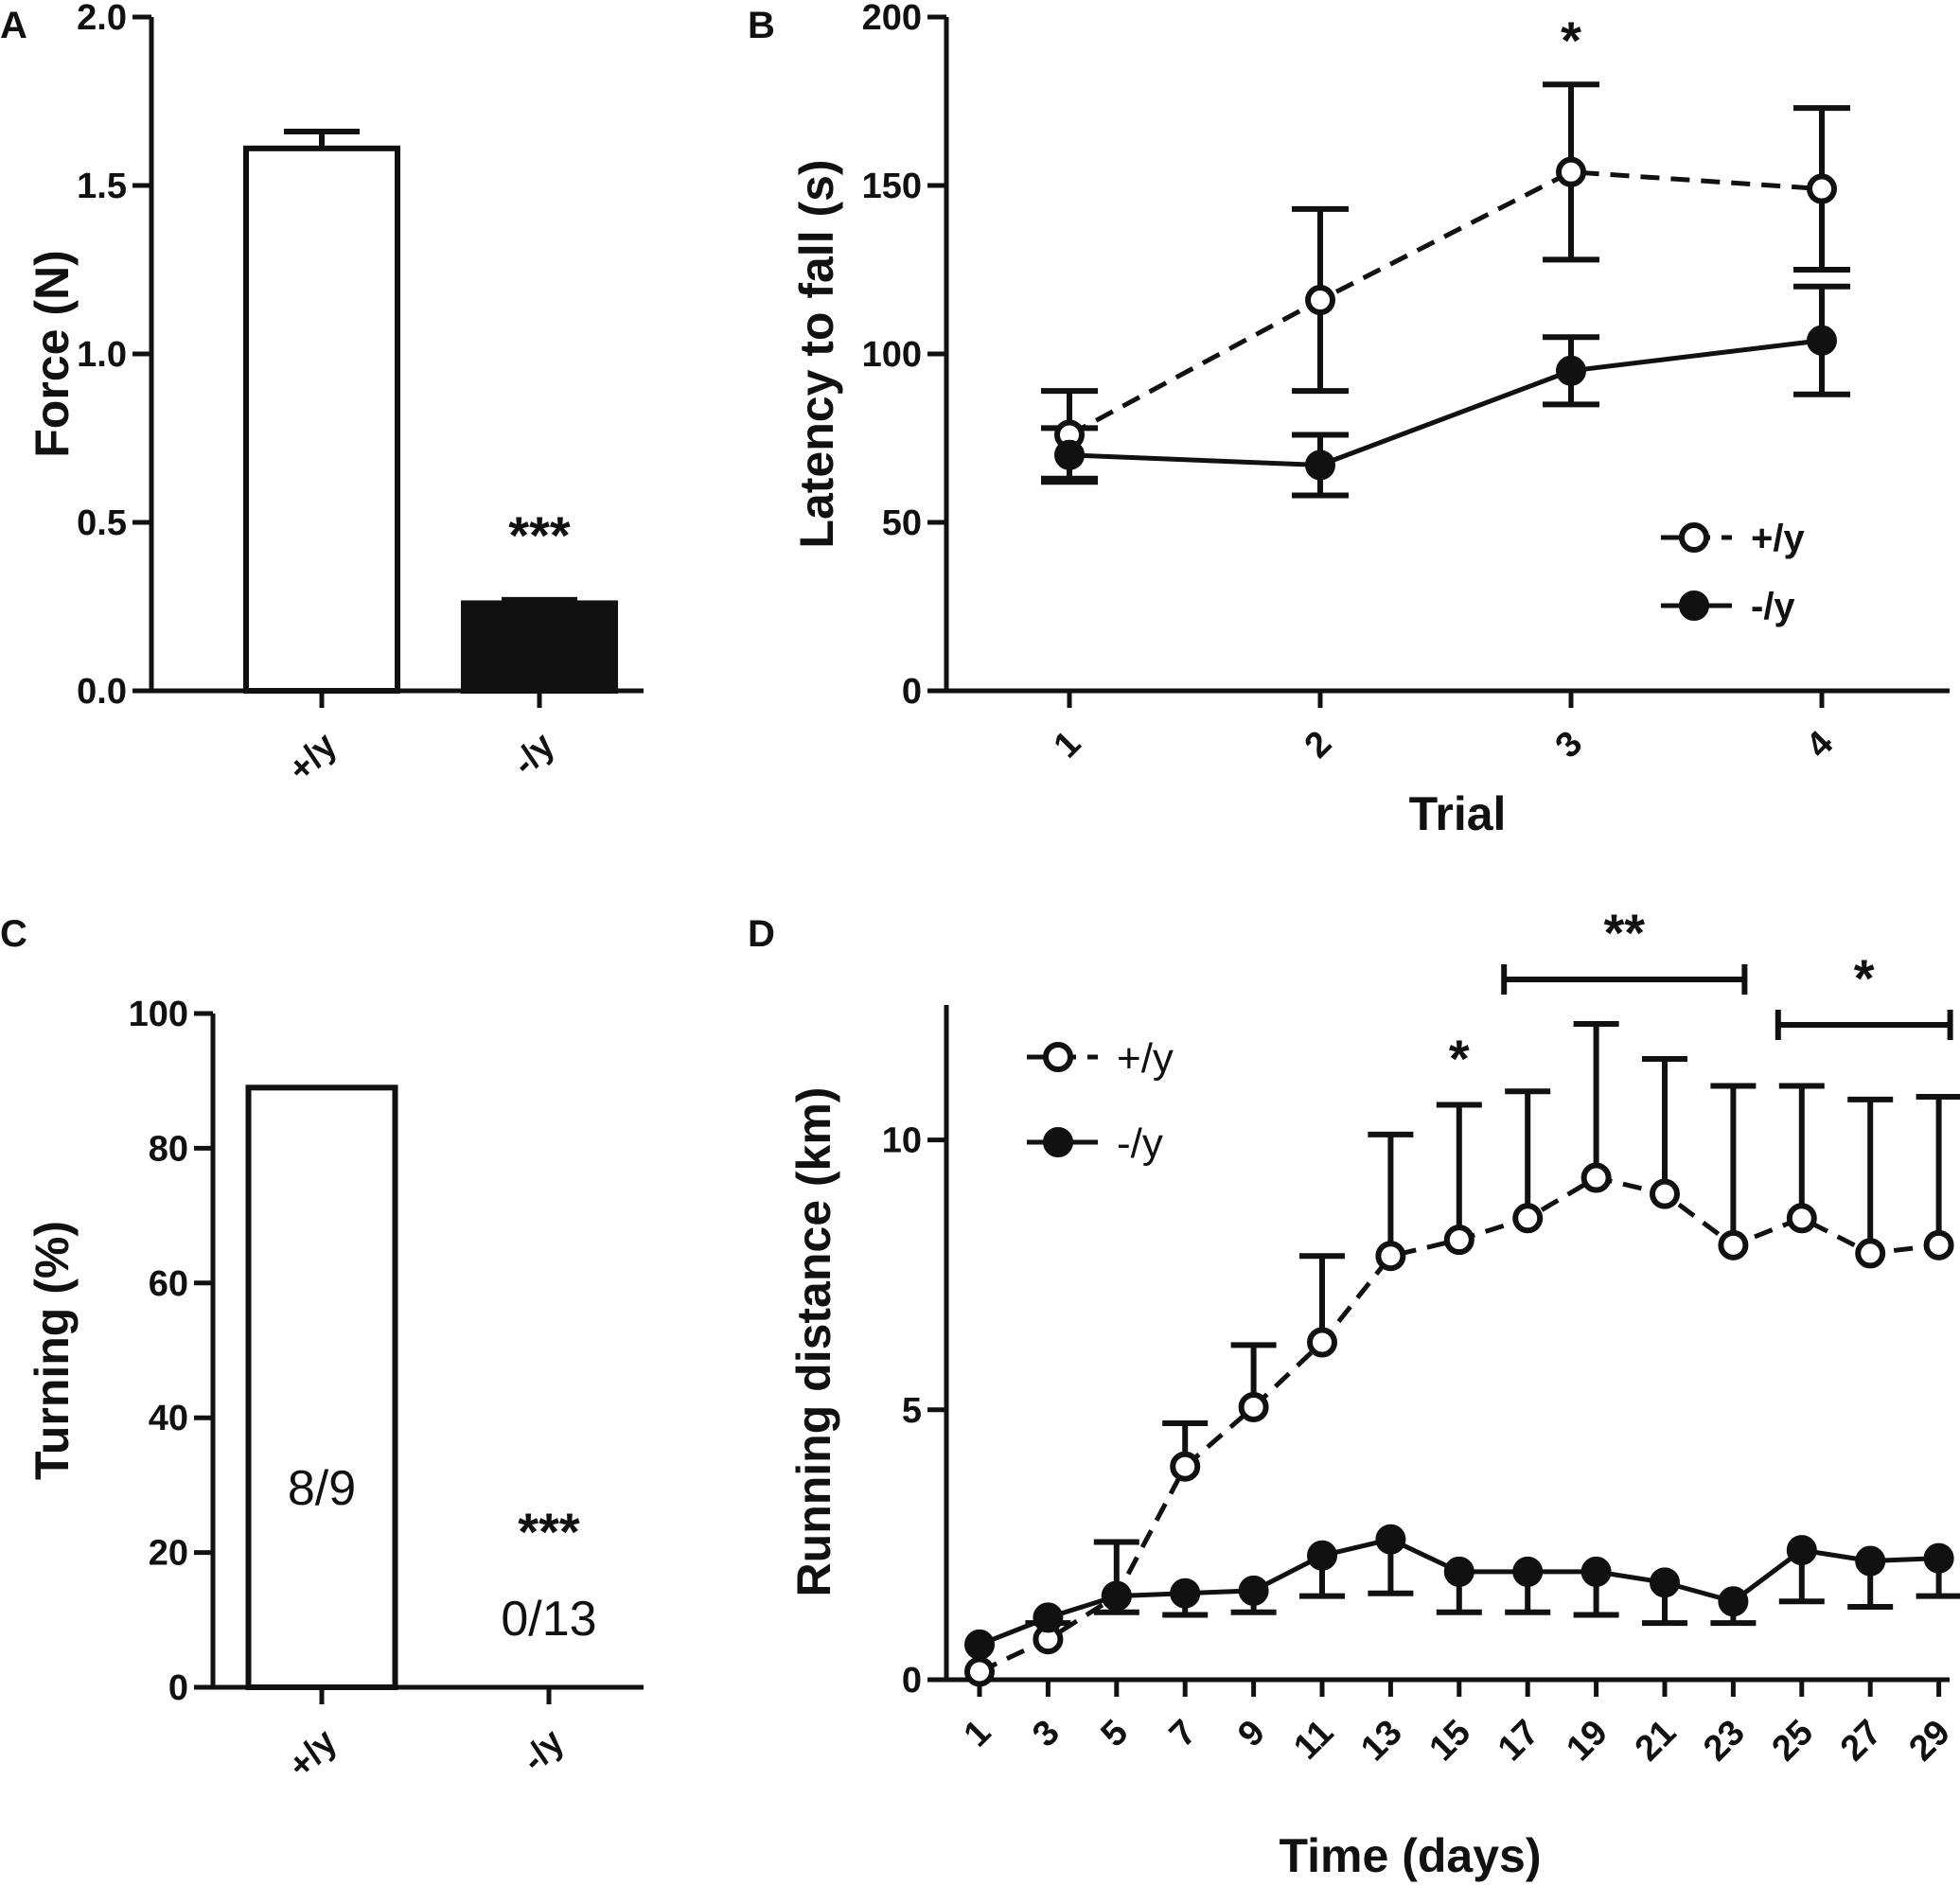 This screenshot has height=1886, width=1960. Describe the element at coordinates (178, 1688) in the screenshot. I see `panel-c-y-tick-label: 0` at that location.